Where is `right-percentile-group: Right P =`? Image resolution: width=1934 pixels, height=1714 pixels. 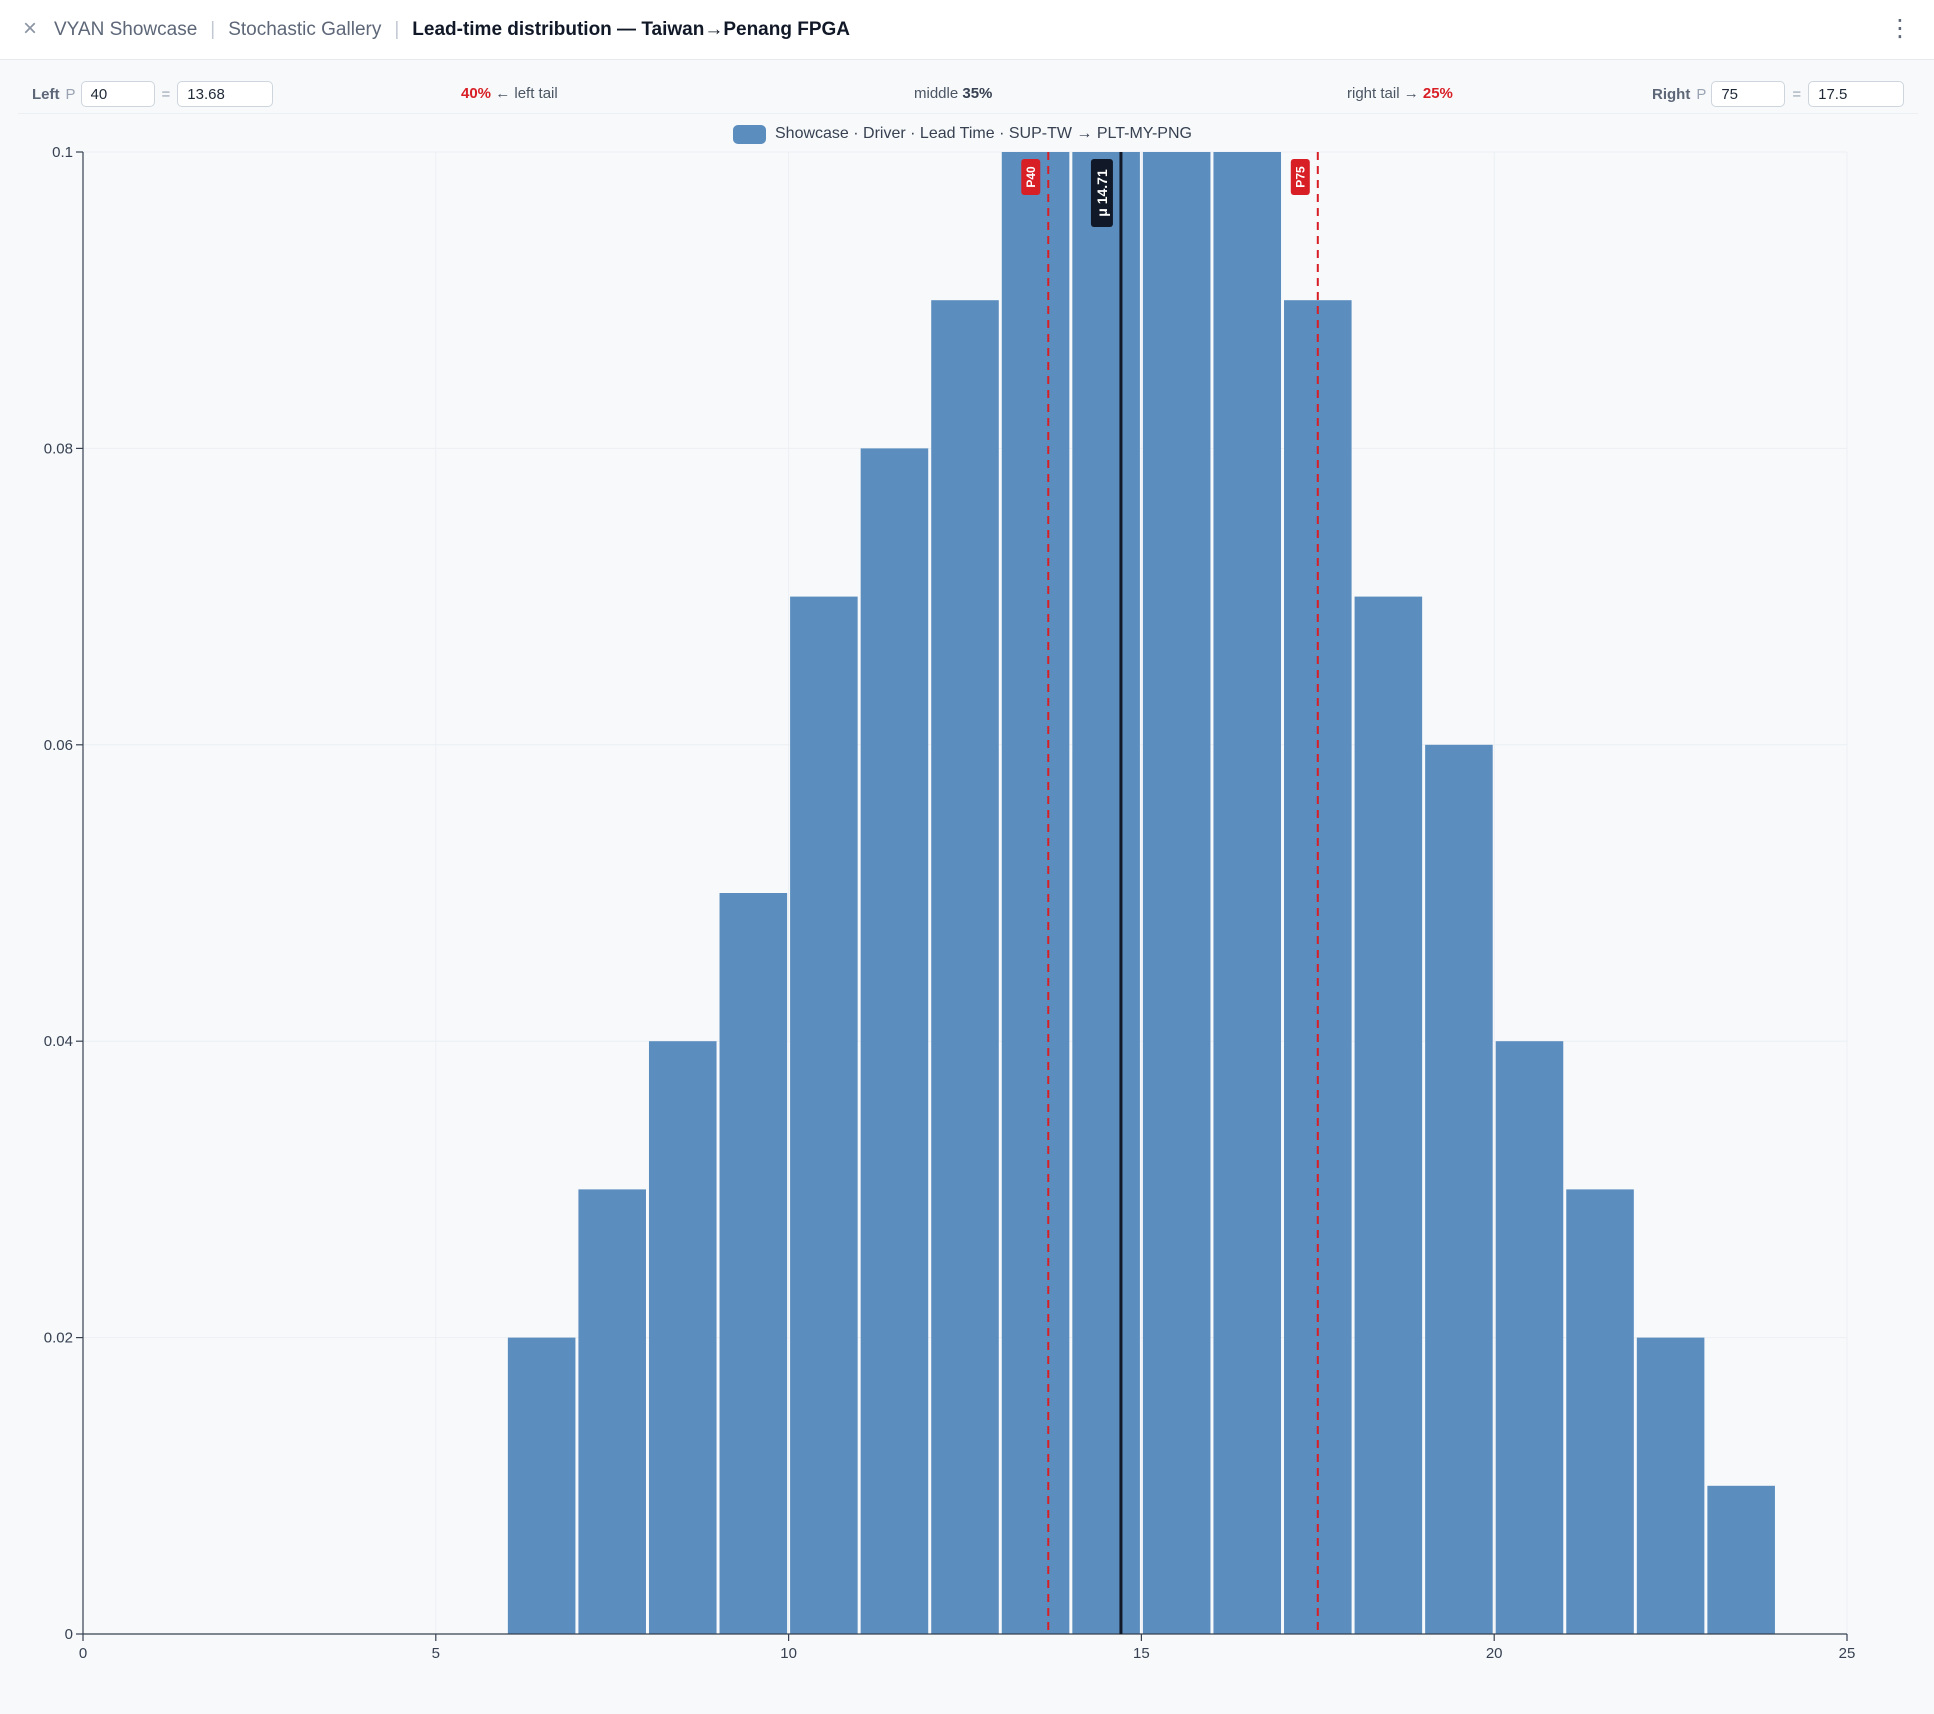
right-percentile-group: Right P = is located at coordinates (1778, 94).